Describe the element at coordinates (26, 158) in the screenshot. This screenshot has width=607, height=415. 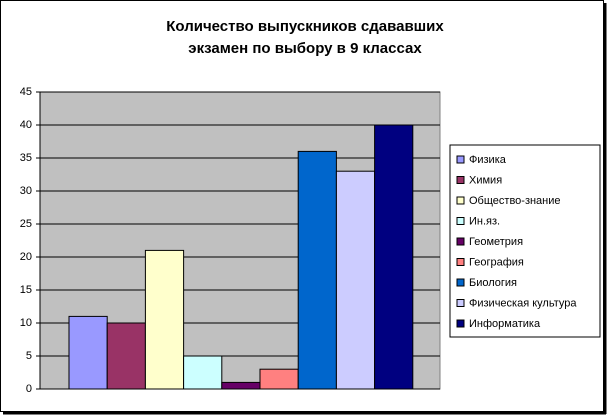
I see `y-tick-label: 35` at that location.